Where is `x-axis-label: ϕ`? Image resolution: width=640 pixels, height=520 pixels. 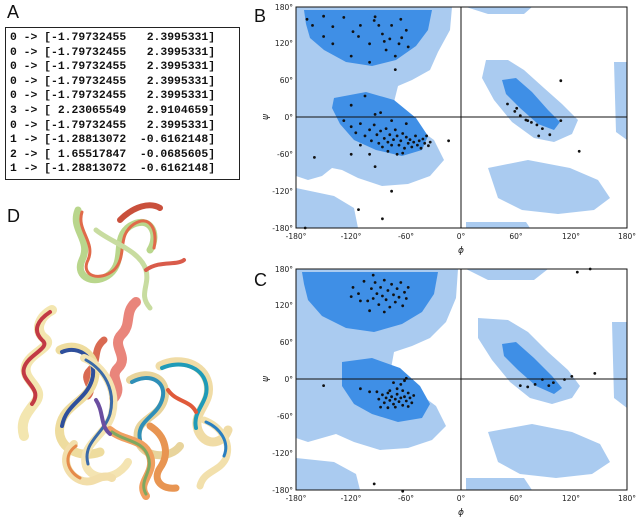 x-axis-label: ϕ is located at coordinates (461, 513).